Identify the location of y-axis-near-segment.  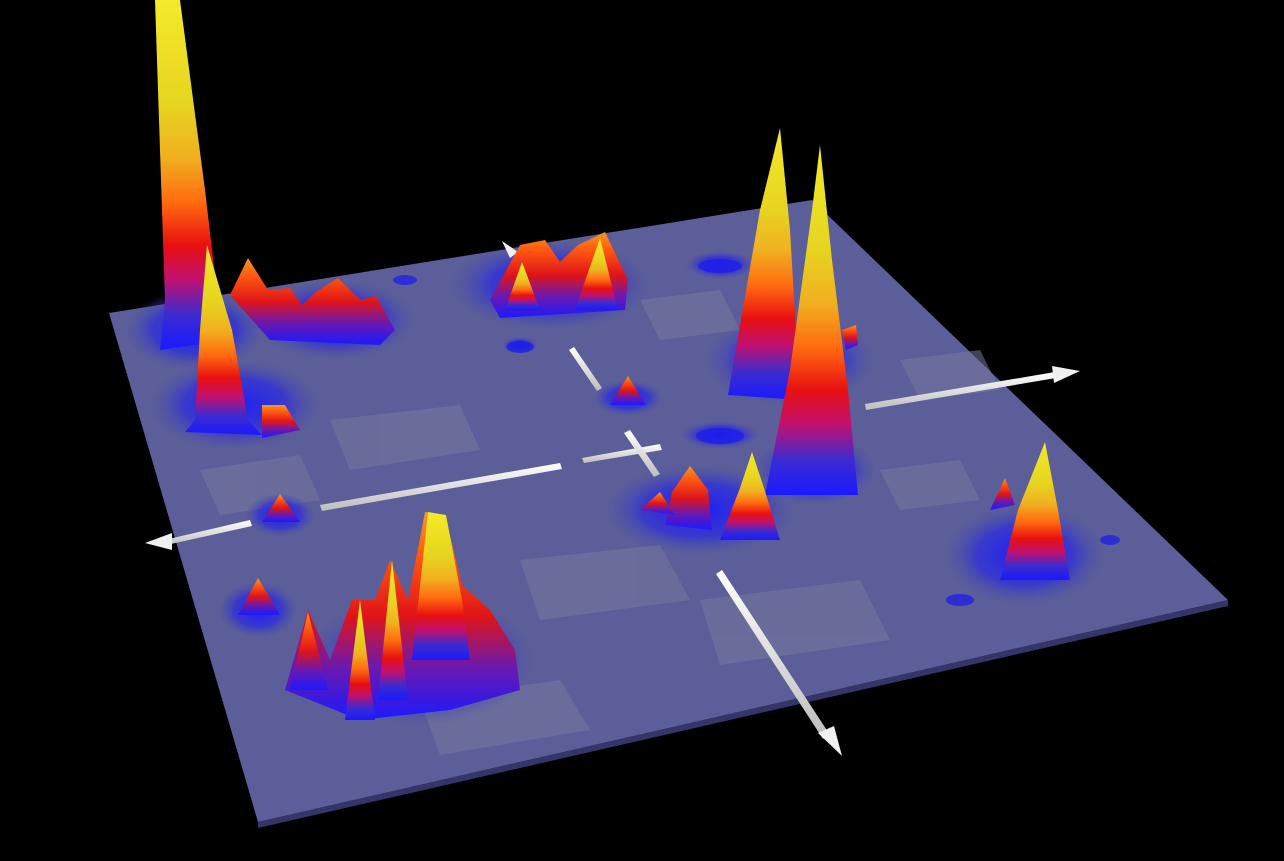
(773, 654).